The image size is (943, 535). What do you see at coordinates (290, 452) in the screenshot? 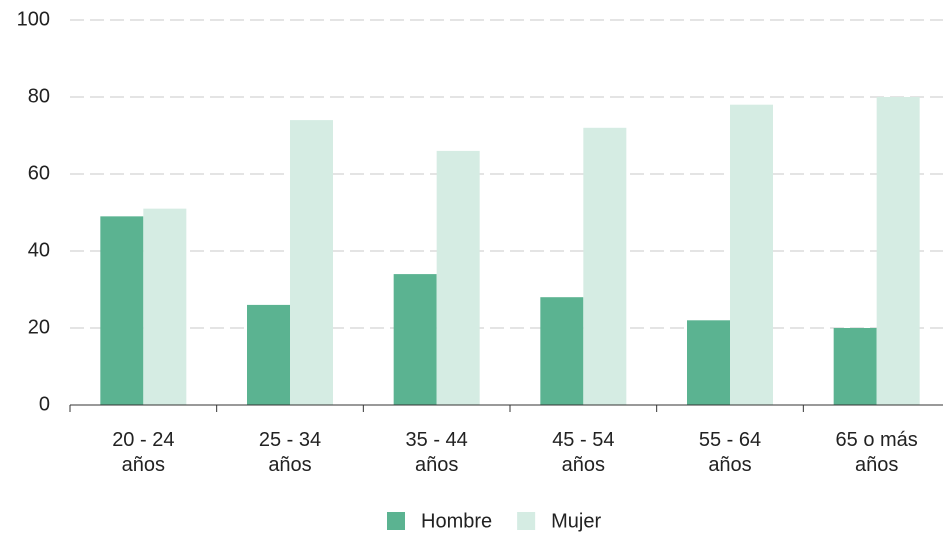
I see `x-tick-label: 25 - 34 años` at bounding box center [290, 452].